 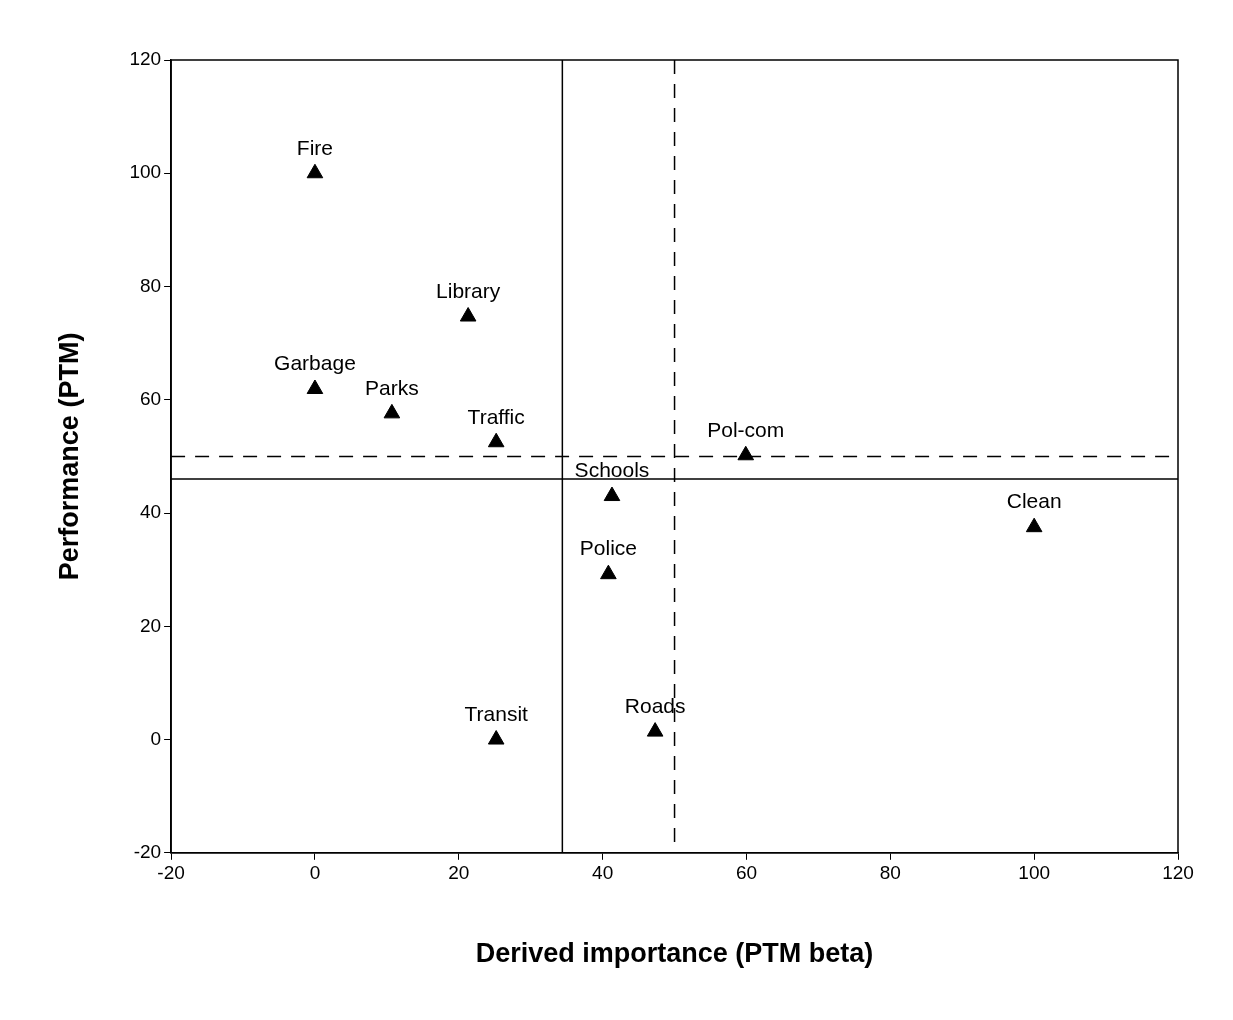 What do you see at coordinates (392, 387) in the screenshot?
I see `annotation: Parks` at bounding box center [392, 387].